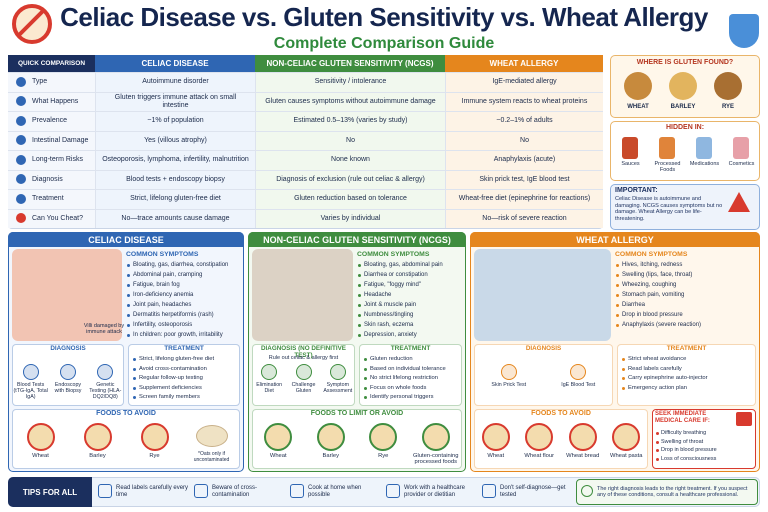 Image resolution: width=768 pixels, height=512 pixels. Describe the element at coordinates (178, 335) in the screenshot. I see `symptom: In children: poor growth, irritability` at that location.